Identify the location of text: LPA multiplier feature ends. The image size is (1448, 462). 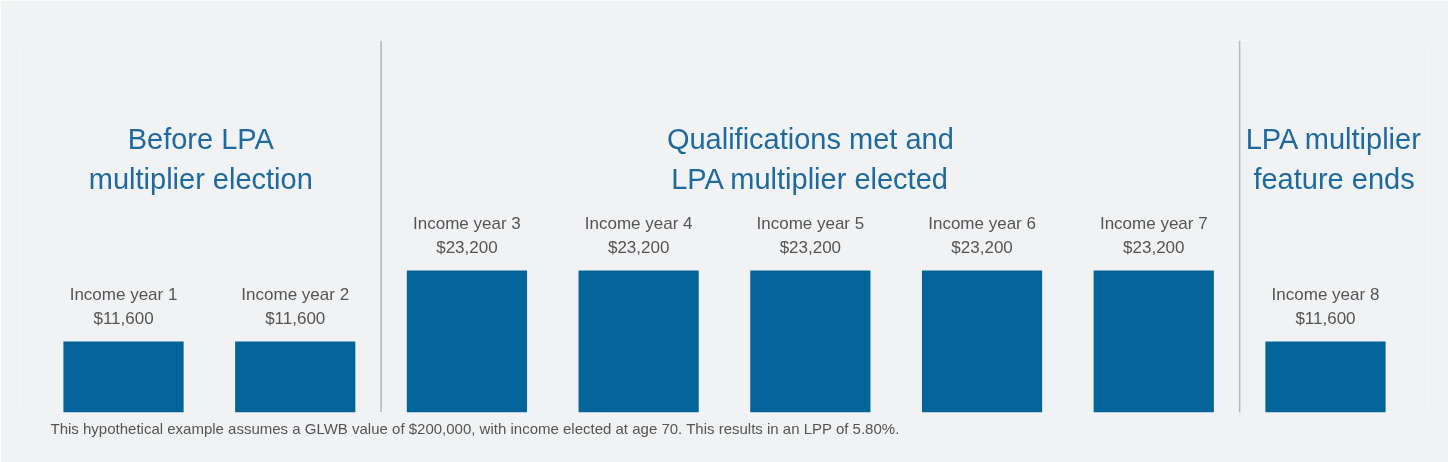
(1333, 158).